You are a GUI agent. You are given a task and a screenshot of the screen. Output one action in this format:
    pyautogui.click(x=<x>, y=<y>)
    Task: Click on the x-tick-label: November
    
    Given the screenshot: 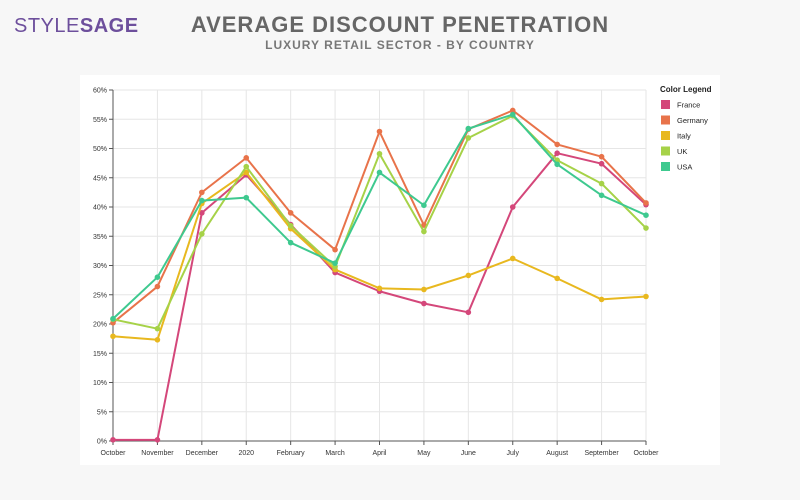 What is the action you would take?
    pyautogui.click(x=157, y=453)
    